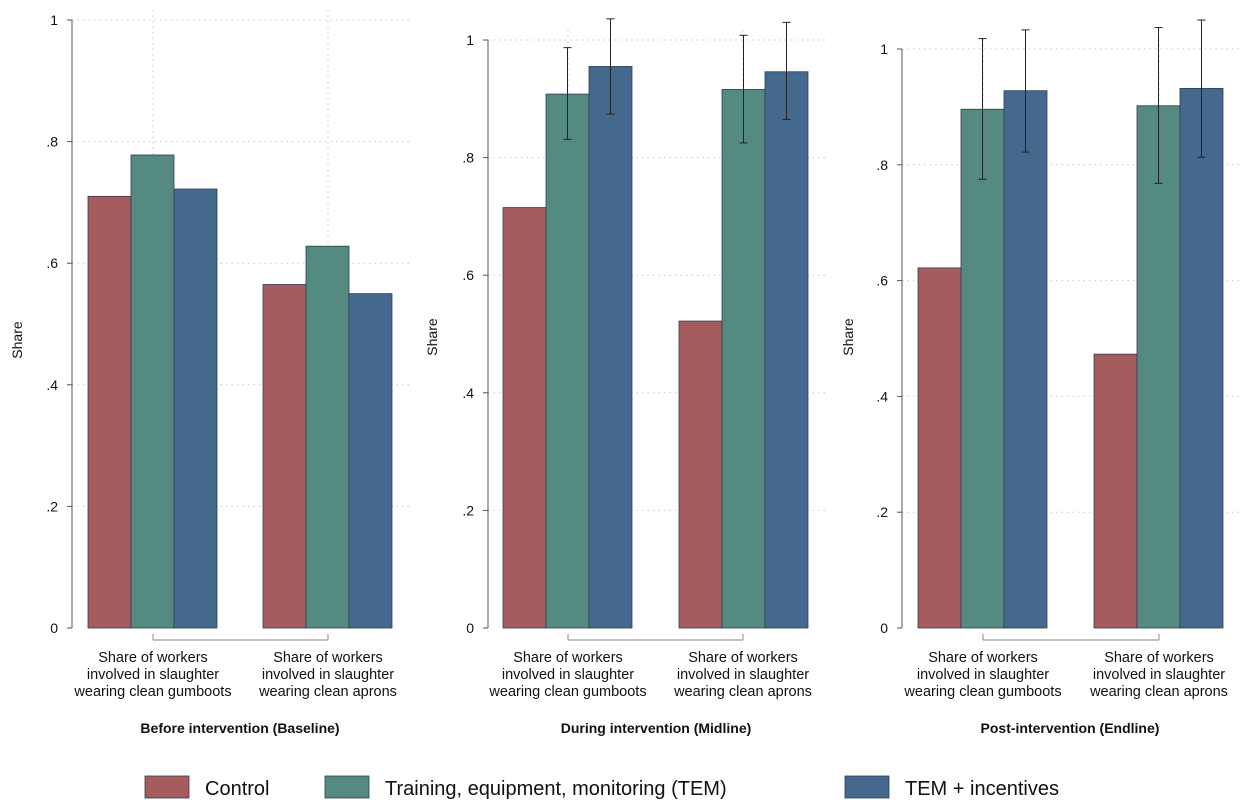 The height and width of the screenshot is (803, 1249). What do you see at coordinates (167, 787) in the screenshot?
I see `legend-swatch-control` at bounding box center [167, 787].